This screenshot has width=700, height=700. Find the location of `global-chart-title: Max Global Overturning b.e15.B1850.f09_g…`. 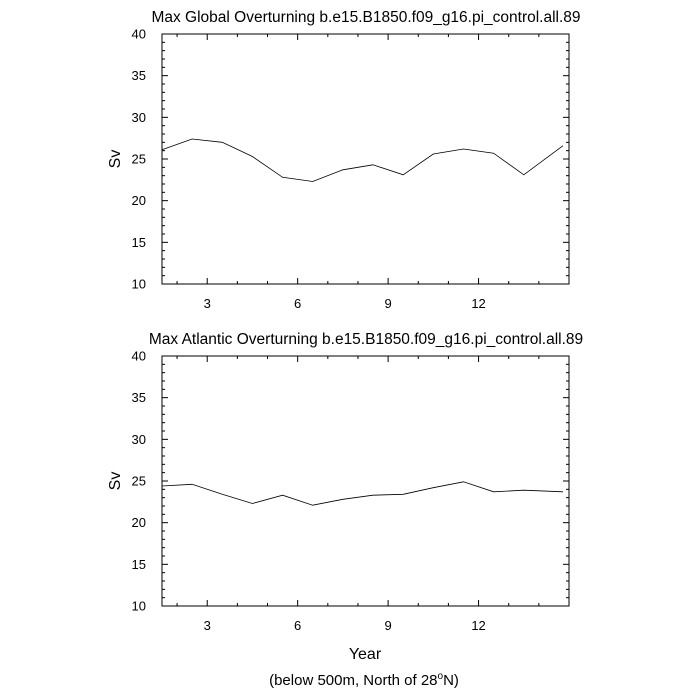

global-chart-title: Max Global Overturning b.e15.B1850.f09_g… is located at coordinates (365, 17).